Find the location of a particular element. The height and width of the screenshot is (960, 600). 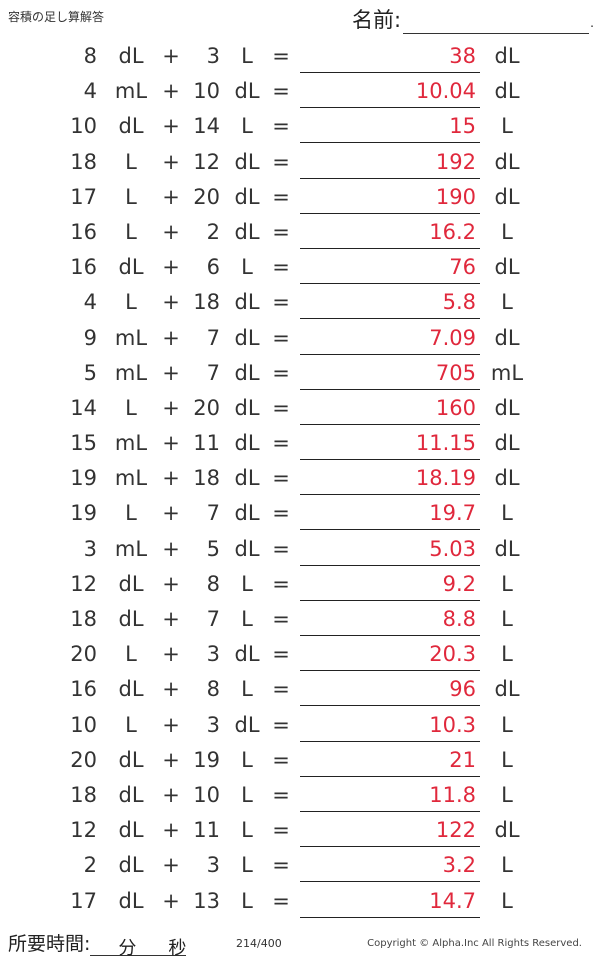

answer-value: 122 is located at coordinates (455, 830).